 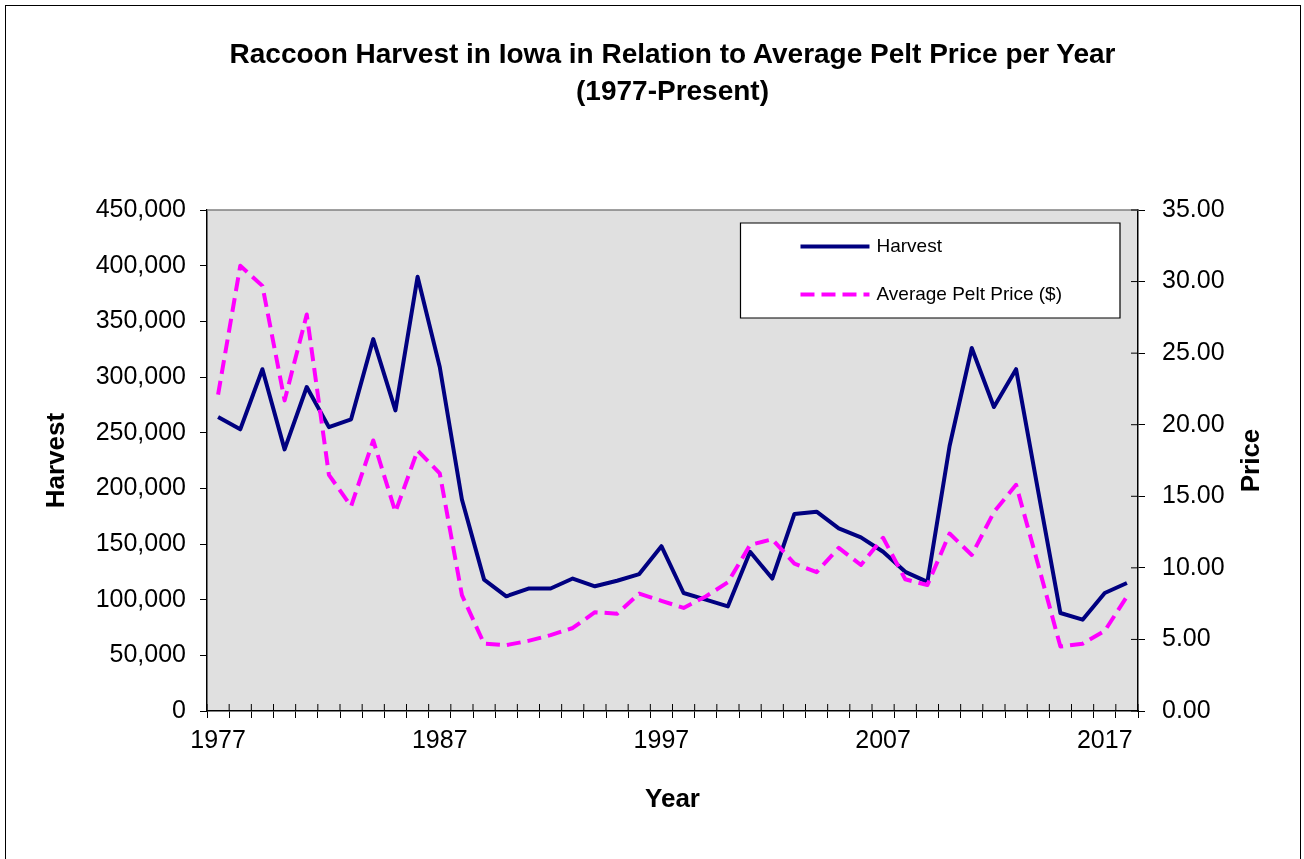 I want to click on y2-tick-label: 5.00, so click(x=1186, y=637).